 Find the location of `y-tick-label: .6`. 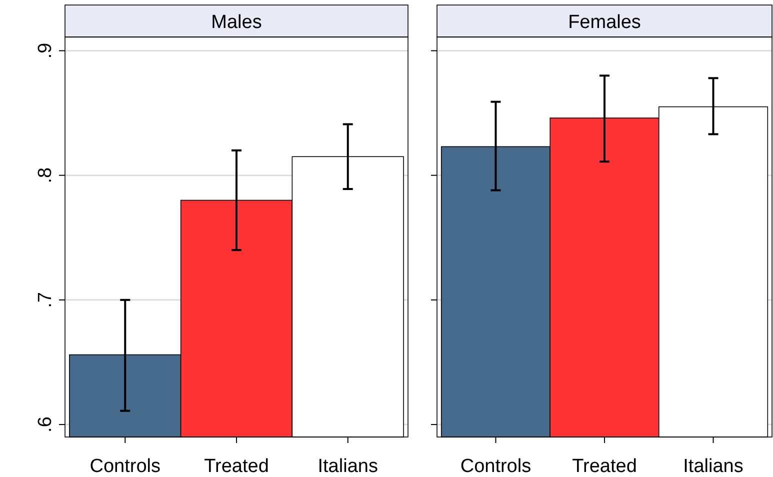

y-tick-label: .6 is located at coordinates (45, 424).